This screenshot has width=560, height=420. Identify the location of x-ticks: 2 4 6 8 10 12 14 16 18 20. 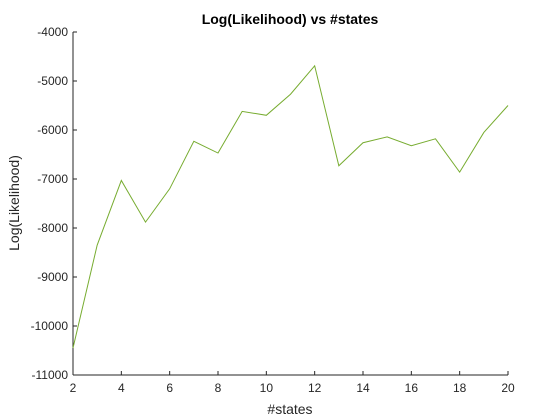
(292, 383).